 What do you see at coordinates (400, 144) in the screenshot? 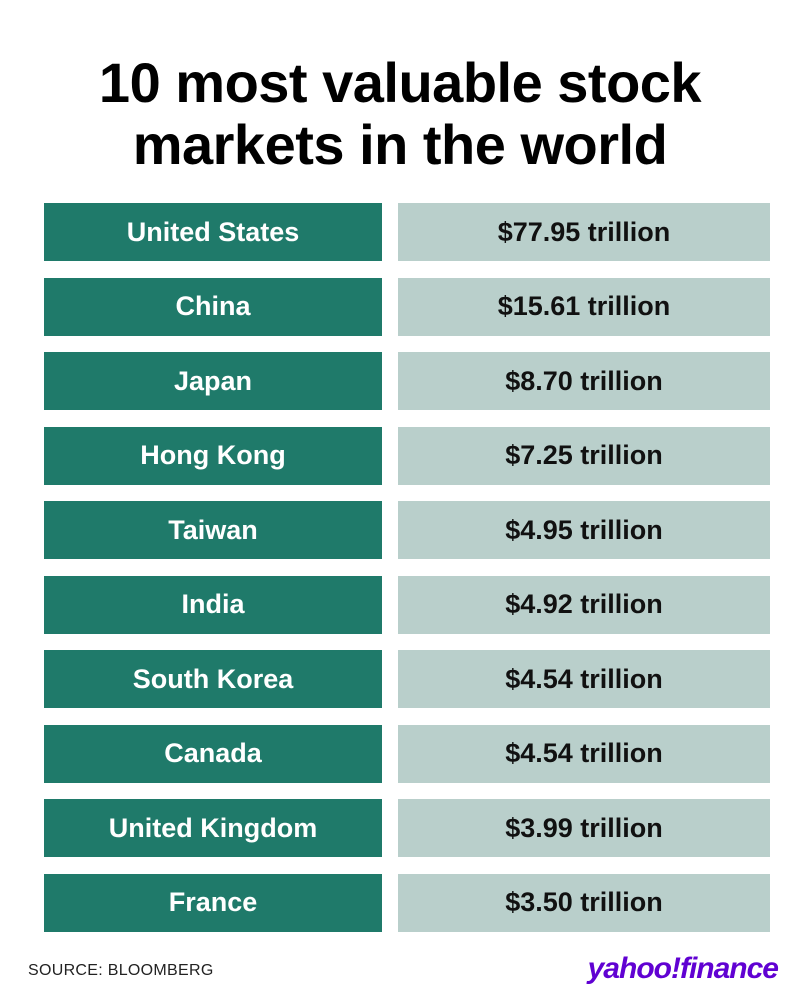
I see `title-line: markets in the world` at bounding box center [400, 144].